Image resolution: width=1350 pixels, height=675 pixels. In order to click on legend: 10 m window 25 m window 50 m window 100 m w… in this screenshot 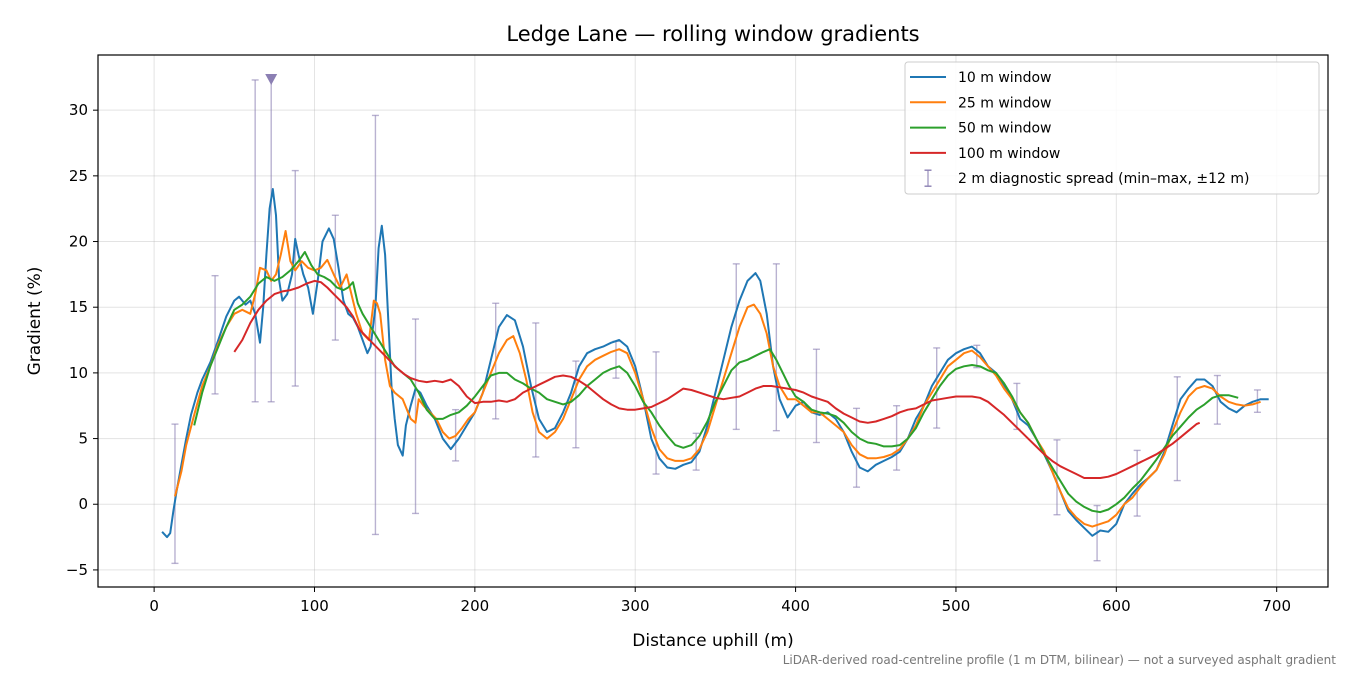, I will do `click(1112, 128)`.